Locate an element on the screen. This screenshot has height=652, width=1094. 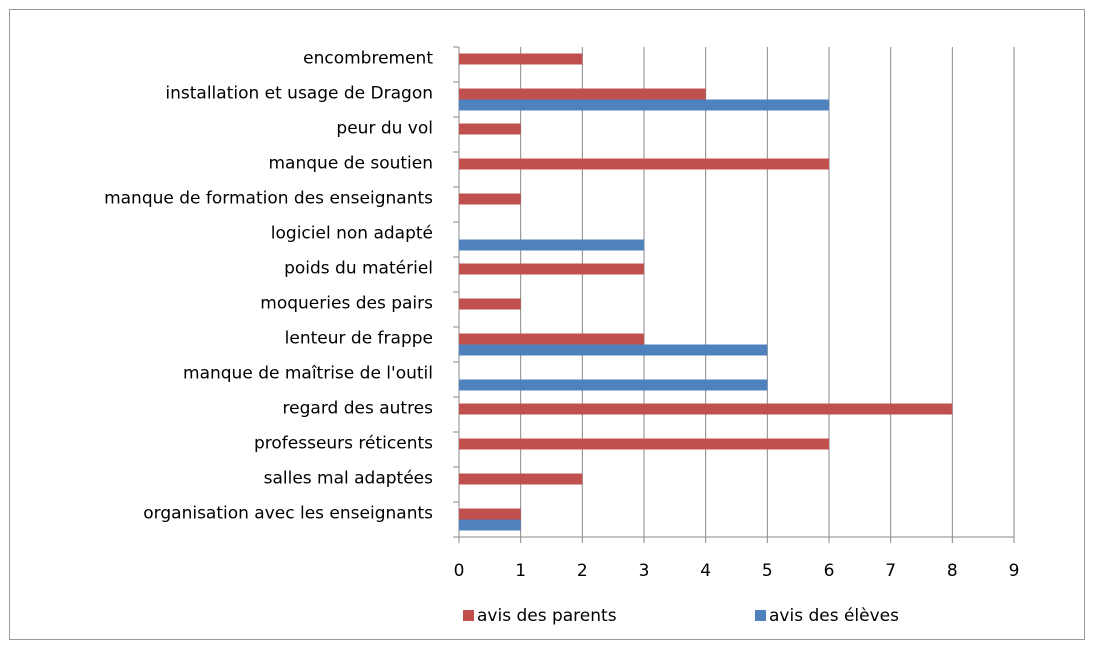
y-tick-label: manque de maîtrise de l'outil is located at coordinates (308, 374).